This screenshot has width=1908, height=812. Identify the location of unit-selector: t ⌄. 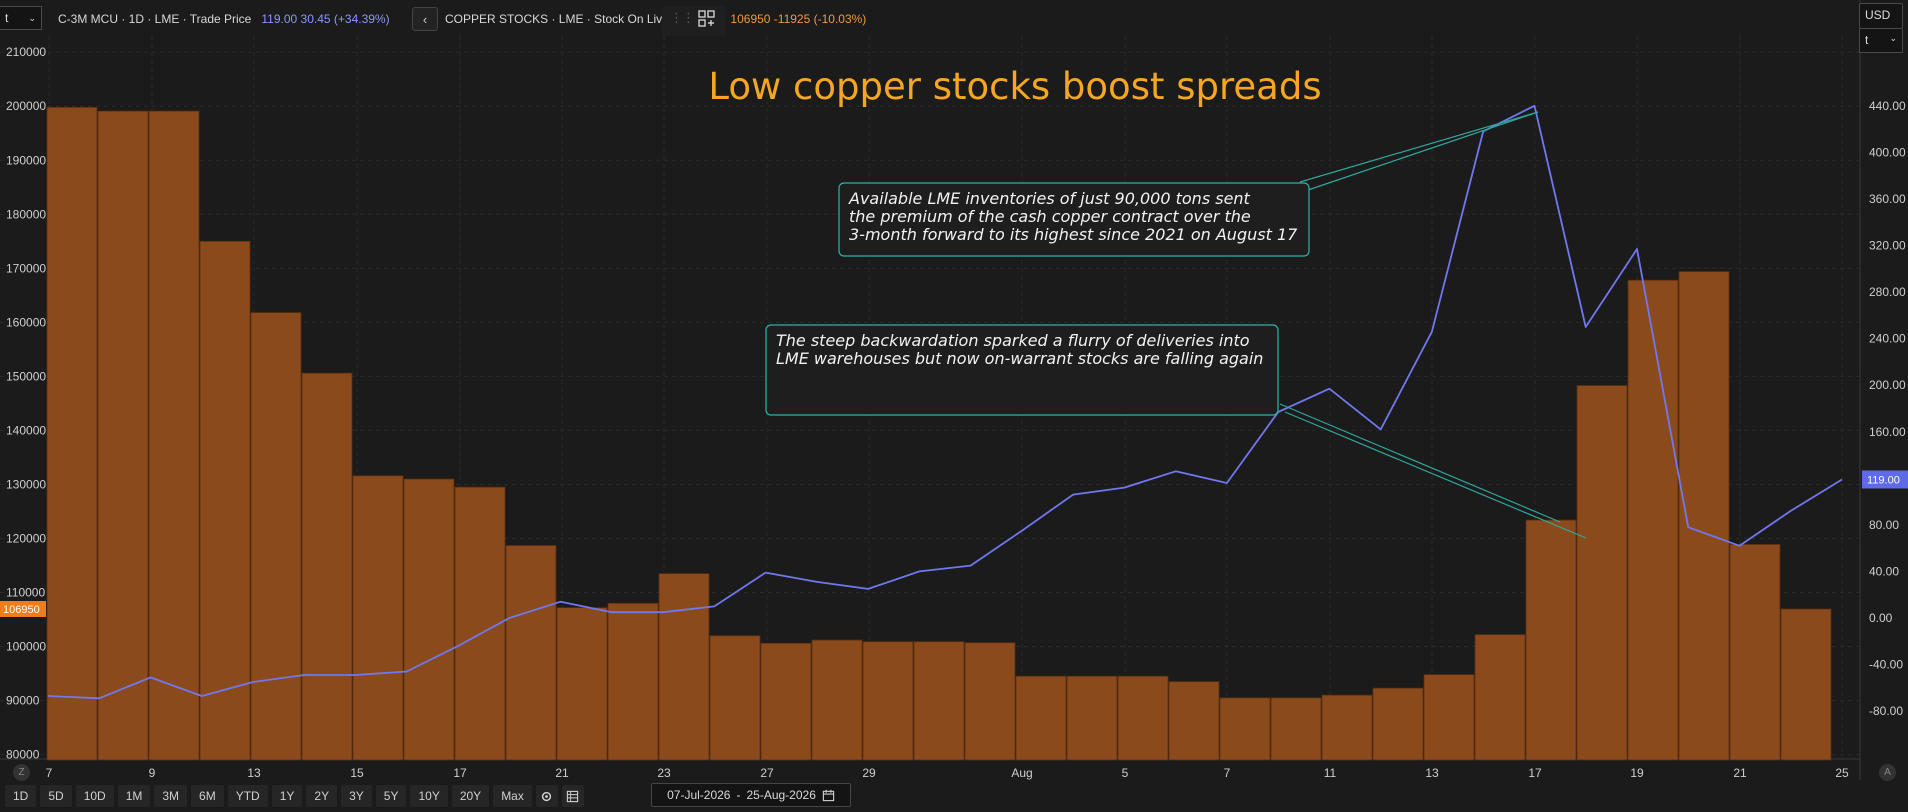
(1881, 41).